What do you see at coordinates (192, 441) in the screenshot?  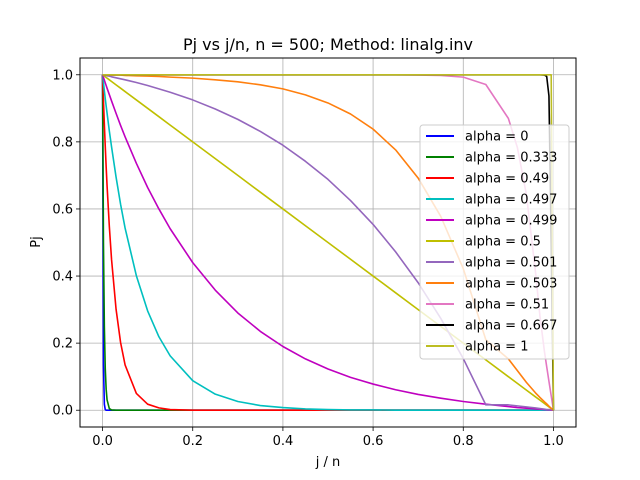 I see `x-tick-label: 0.2` at bounding box center [192, 441].